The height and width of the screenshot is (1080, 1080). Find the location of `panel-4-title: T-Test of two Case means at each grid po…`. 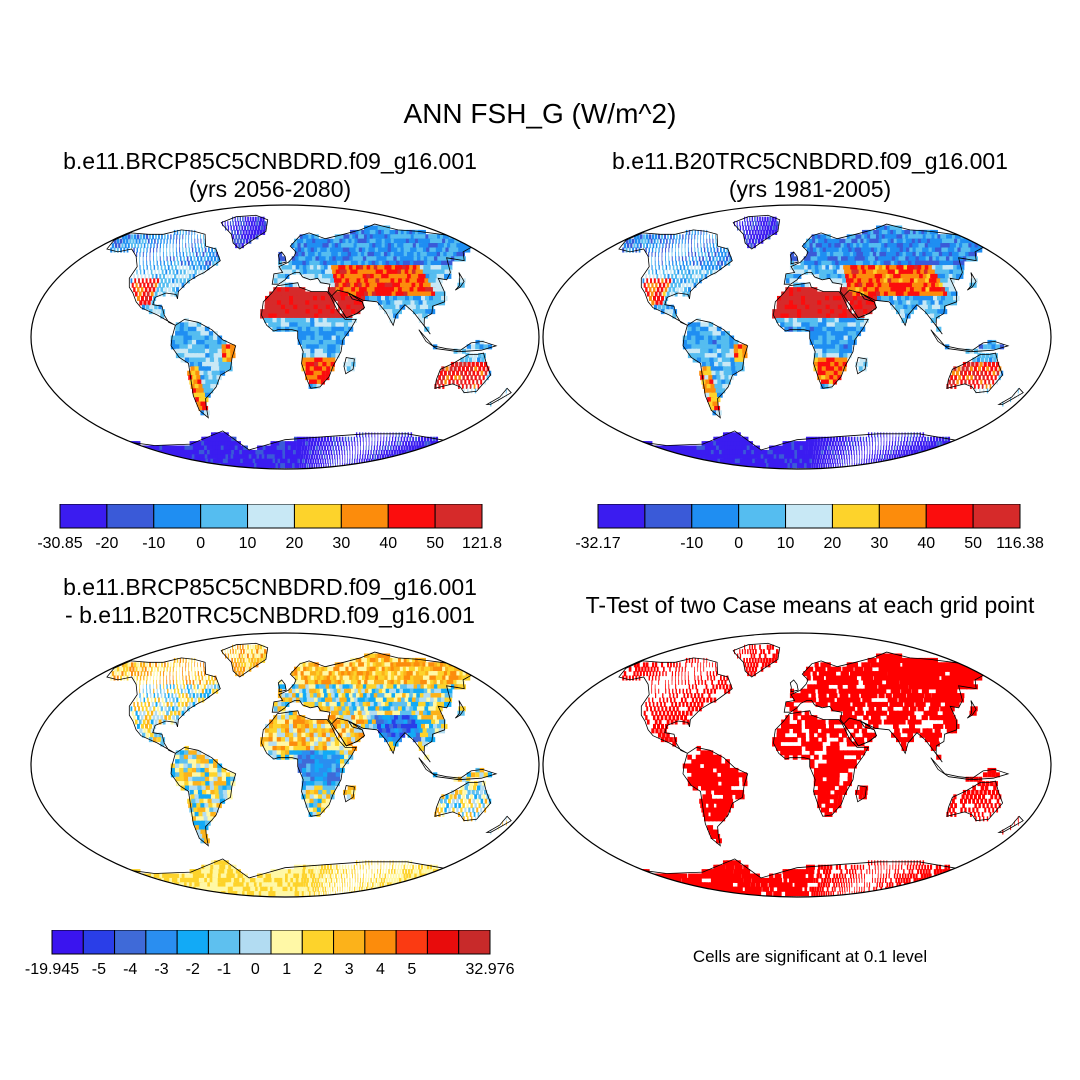

panel-4-title: T-Test of two Case means at each grid po… is located at coordinates (810, 605).